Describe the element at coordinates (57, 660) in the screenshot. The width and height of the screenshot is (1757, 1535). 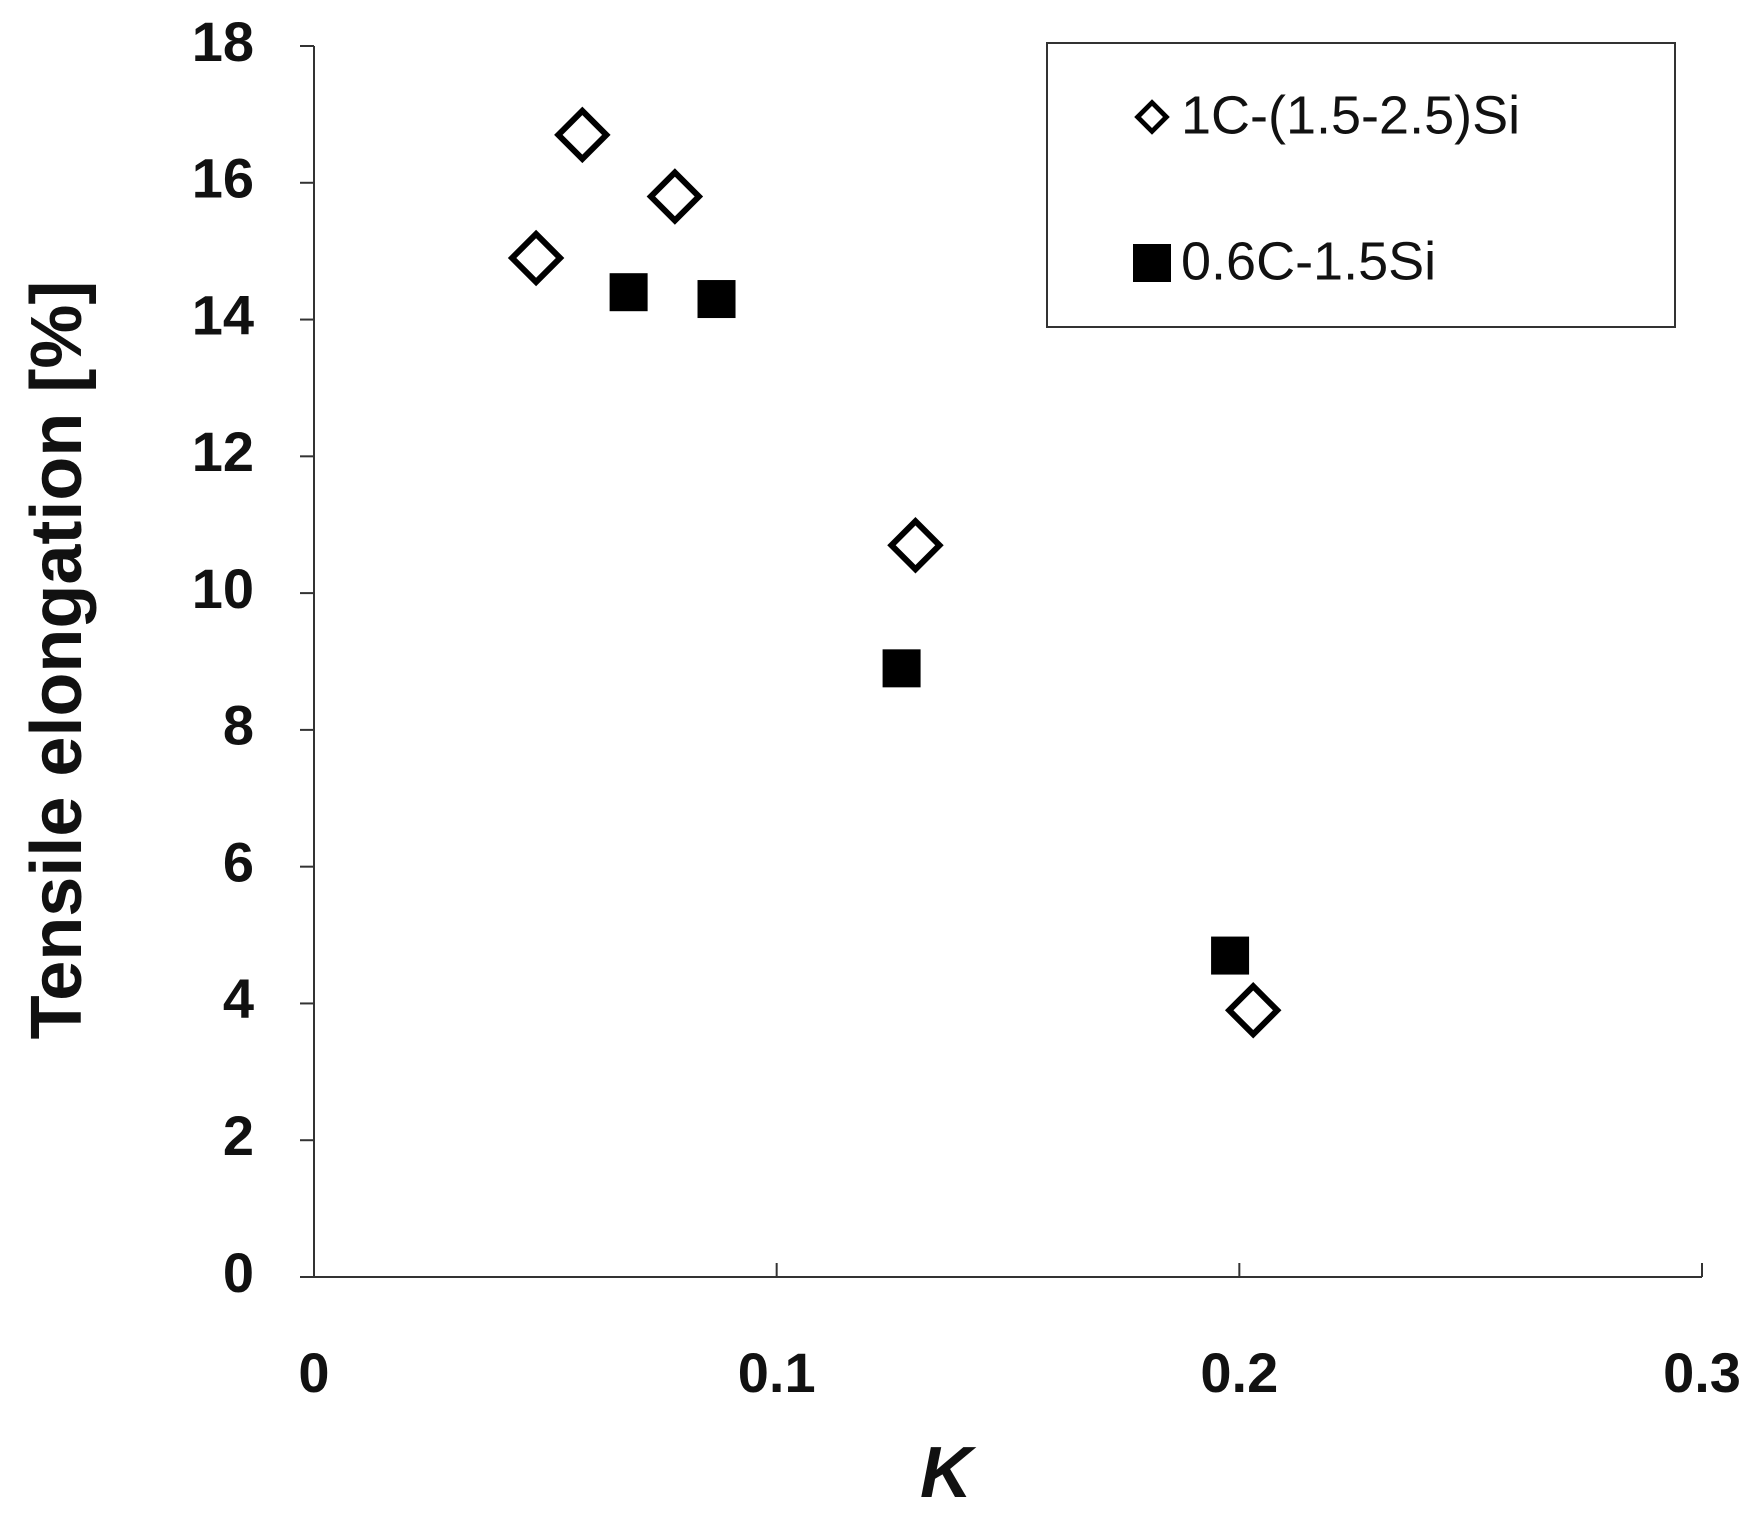
I see `y-axis-label: Tensile elongation [%]` at that location.